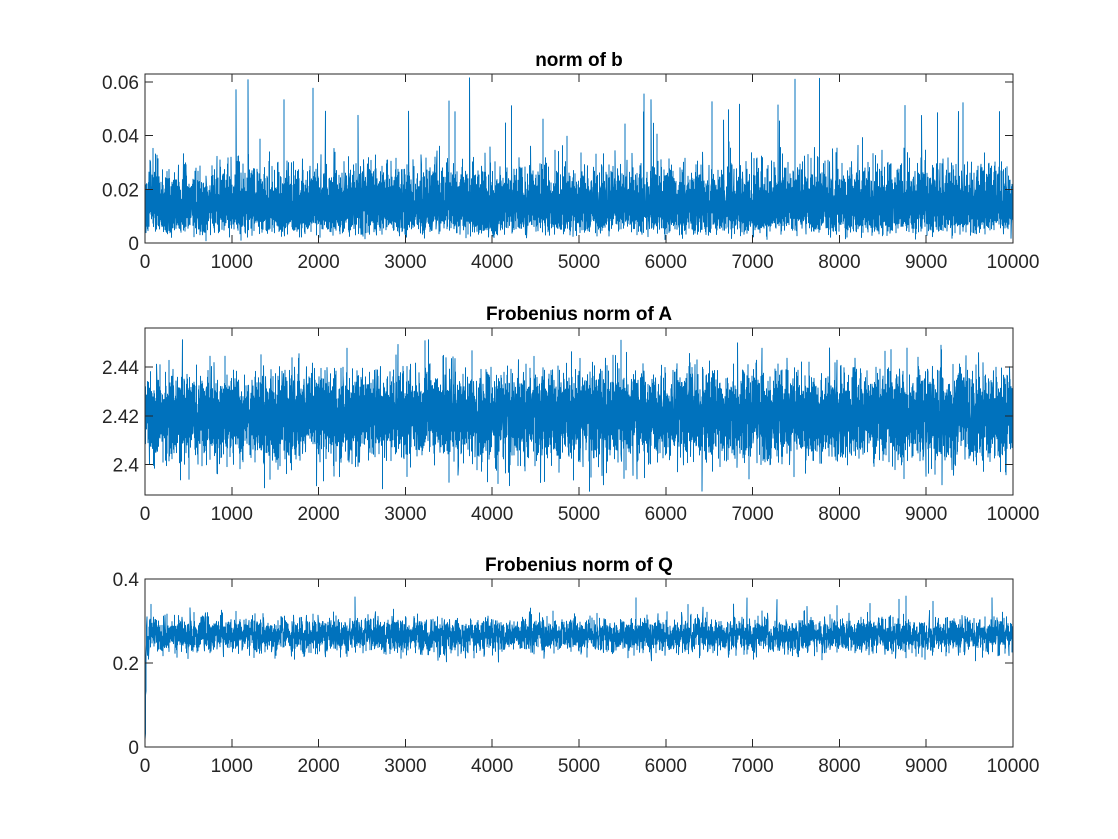 This screenshot has height=839, width=1118. What do you see at coordinates (120, 83) in the screenshot?
I see `y-tick-label: 0.06` at bounding box center [120, 83].